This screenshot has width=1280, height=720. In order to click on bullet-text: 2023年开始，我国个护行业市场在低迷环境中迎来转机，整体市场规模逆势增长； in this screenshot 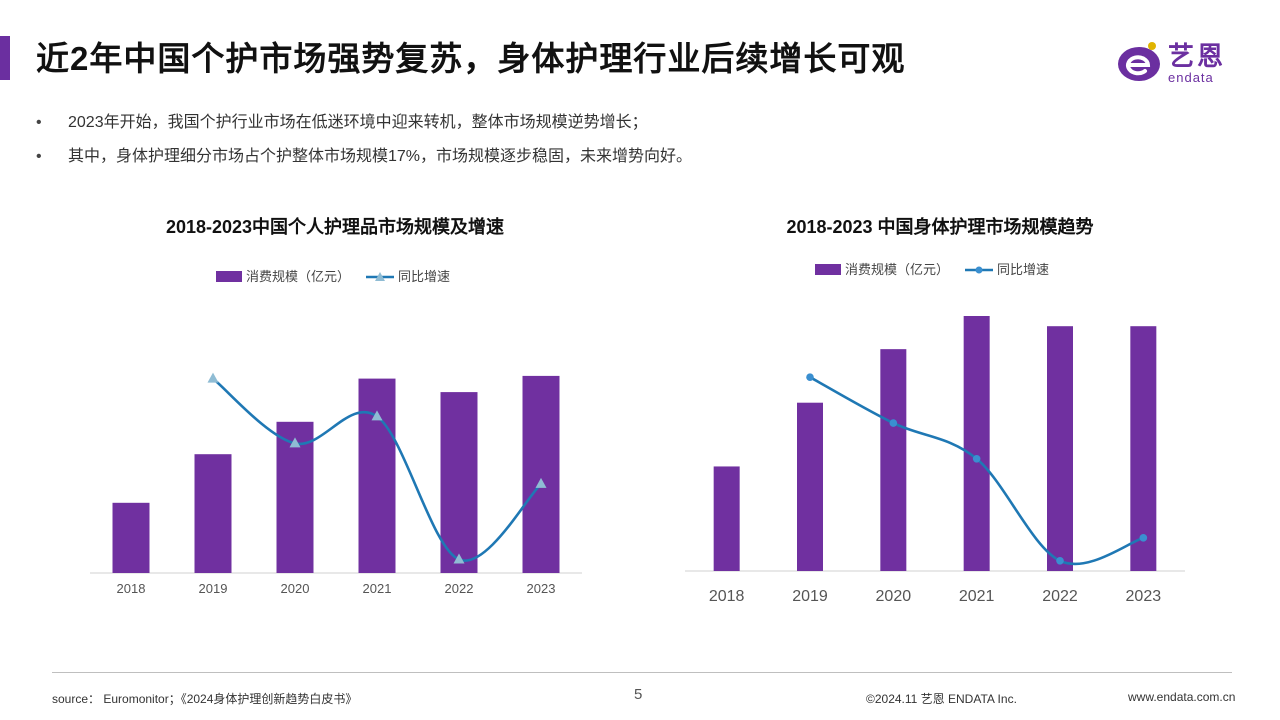, I will do `click(358, 122)`.